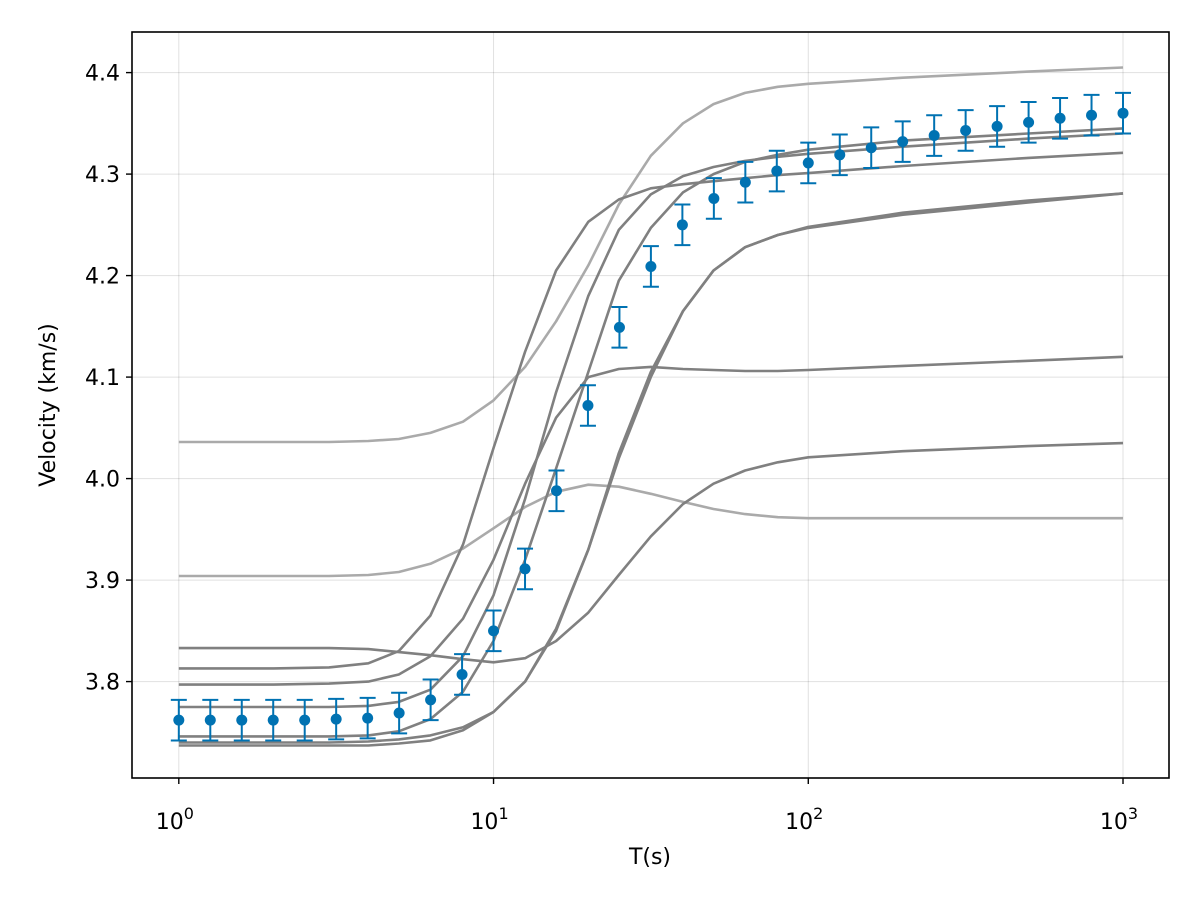  I want to click on y-tick-label: 4.3, so click(102, 175).